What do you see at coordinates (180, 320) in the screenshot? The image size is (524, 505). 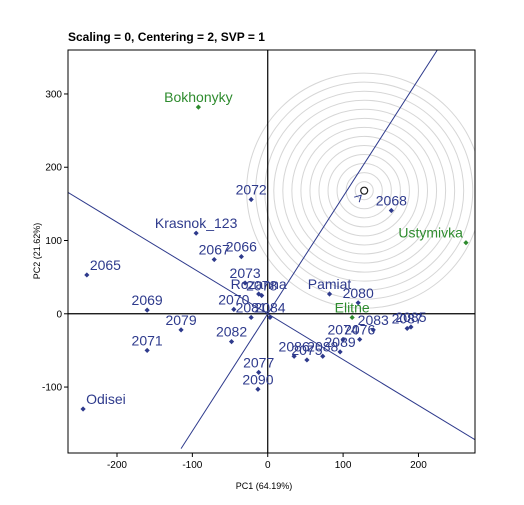 I see `genotype-label: 2079` at bounding box center [180, 320].